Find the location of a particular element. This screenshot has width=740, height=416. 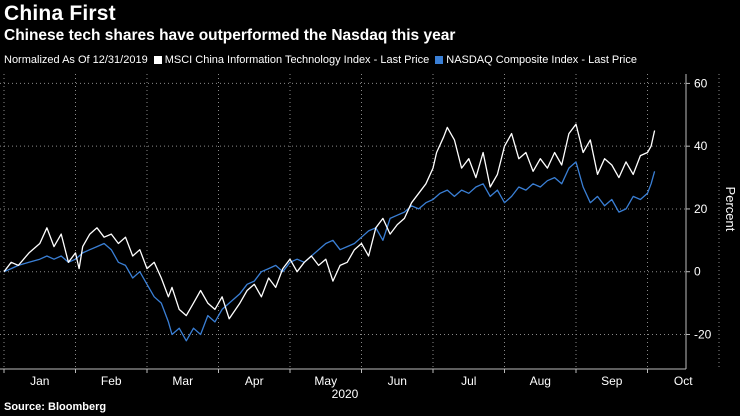

y-tick-label: 0 is located at coordinates (697, 272).